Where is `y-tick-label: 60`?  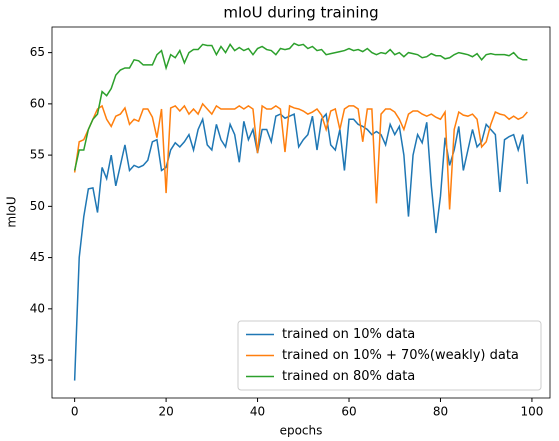 y-tick-label: 60 is located at coordinates (37, 103).